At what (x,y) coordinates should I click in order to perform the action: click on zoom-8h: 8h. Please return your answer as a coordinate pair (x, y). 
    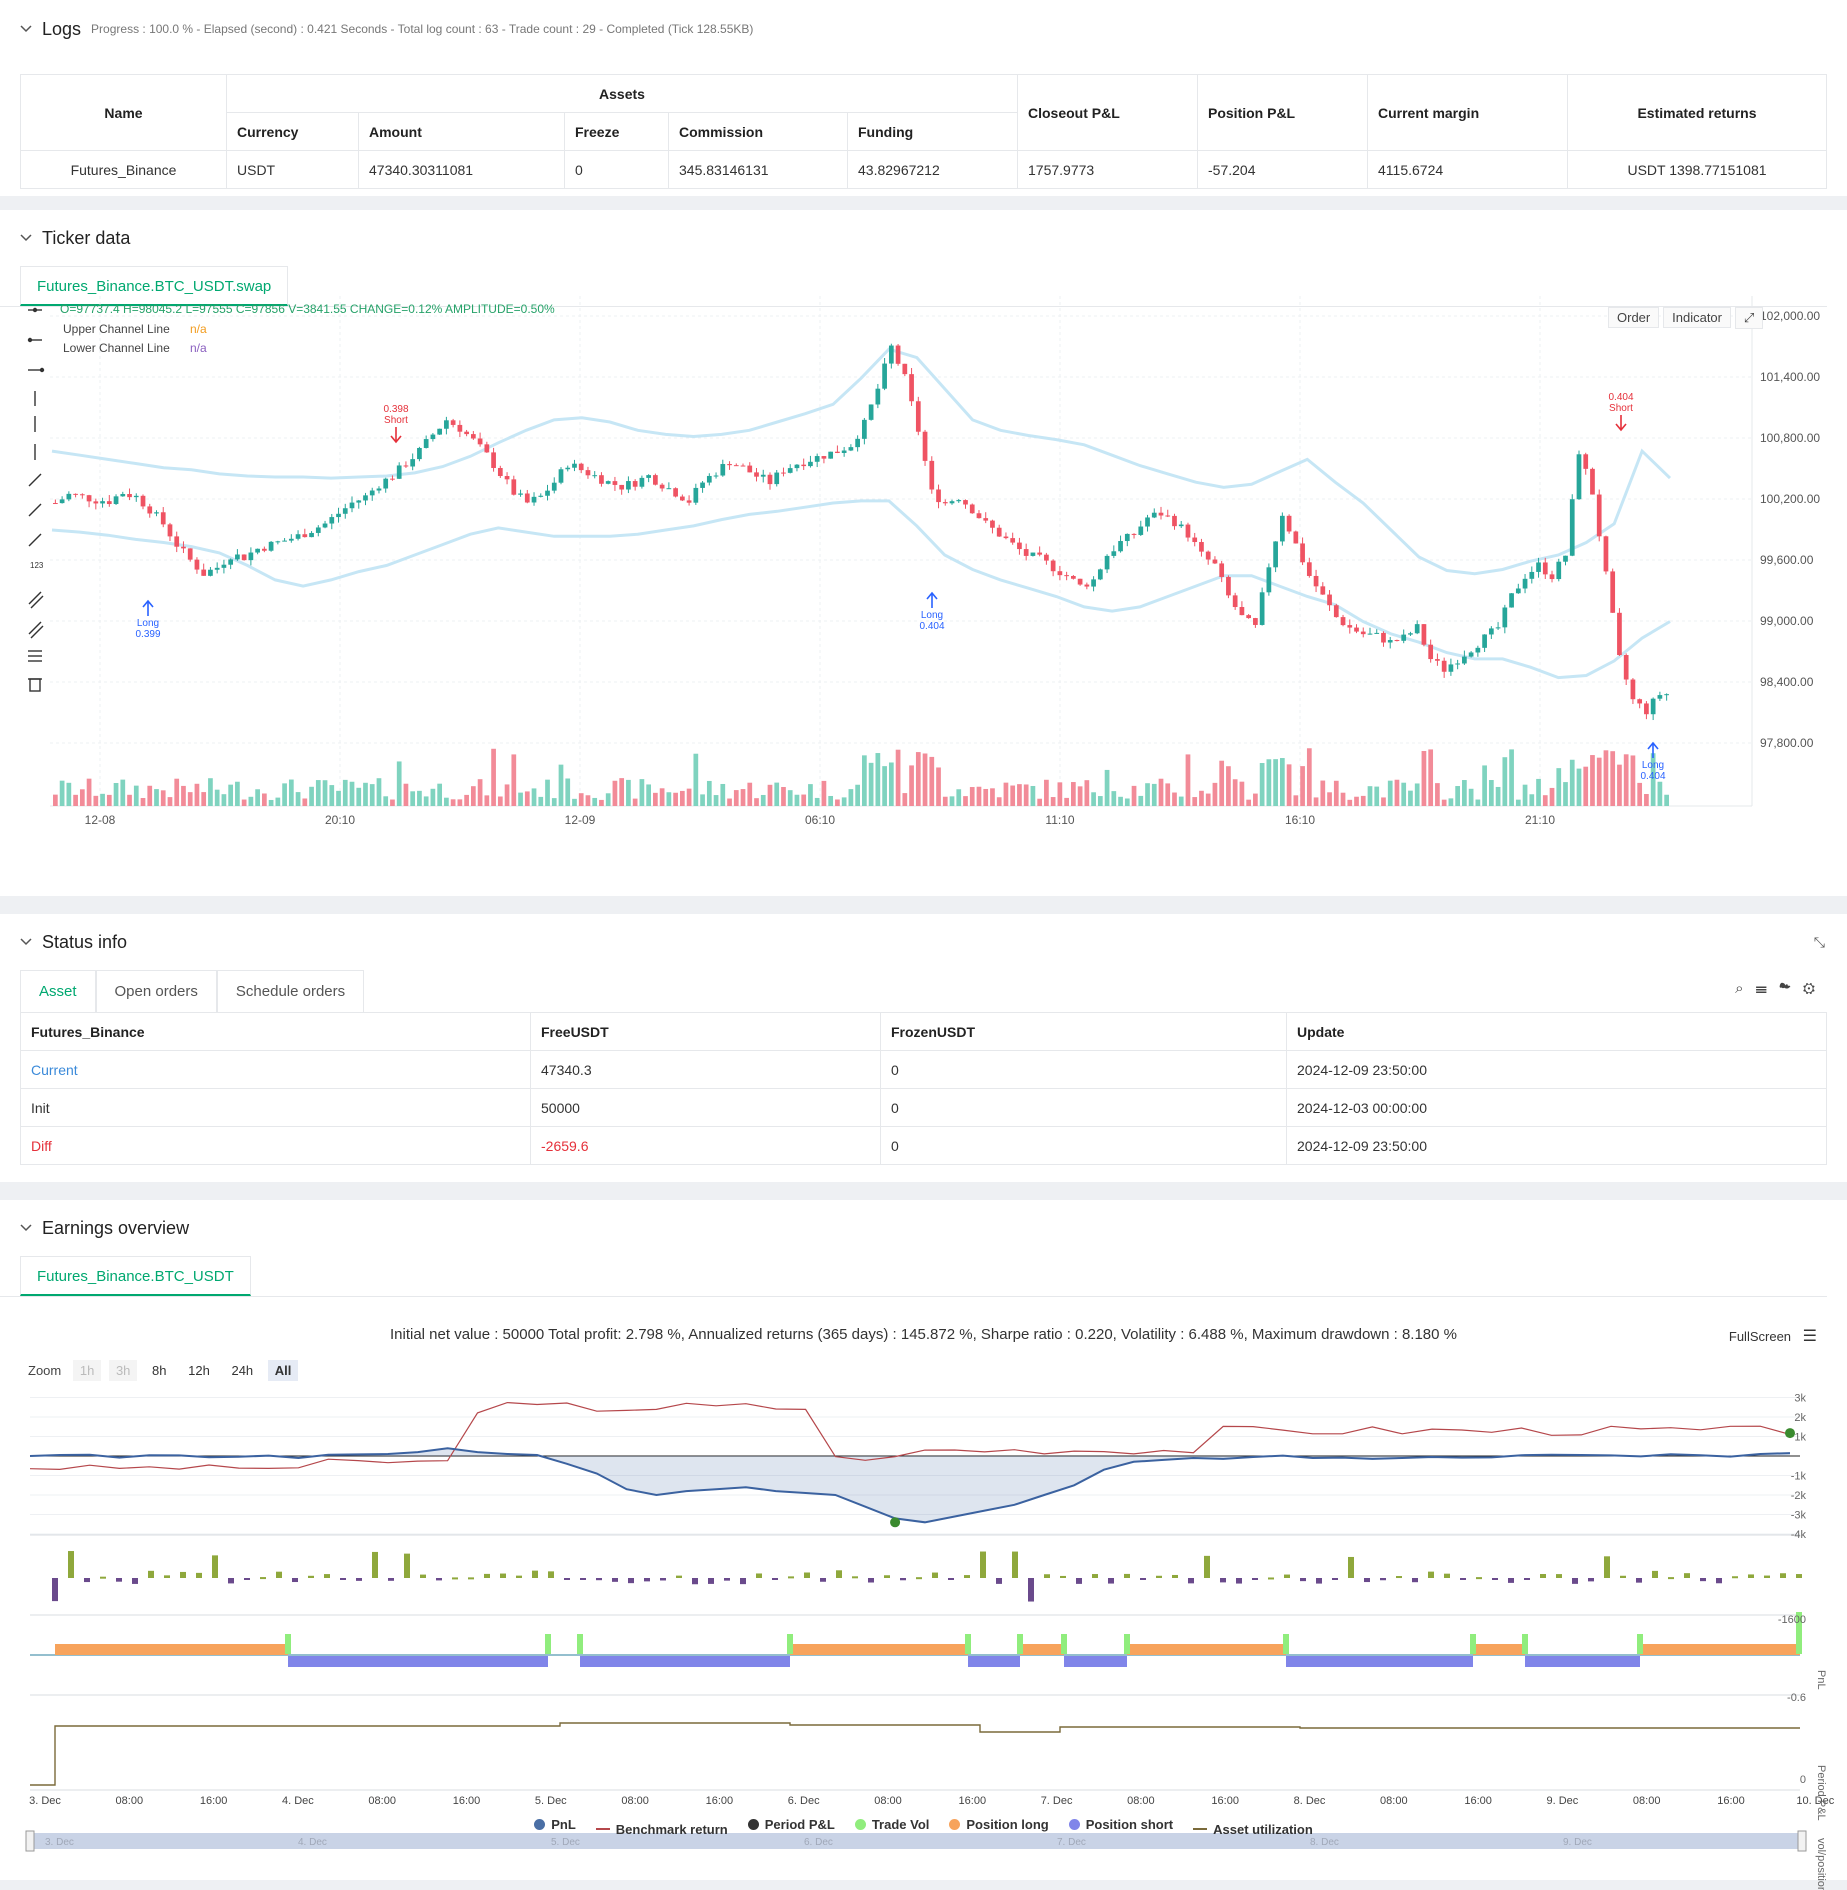
    Looking at the image, I should click on (159, 1370).